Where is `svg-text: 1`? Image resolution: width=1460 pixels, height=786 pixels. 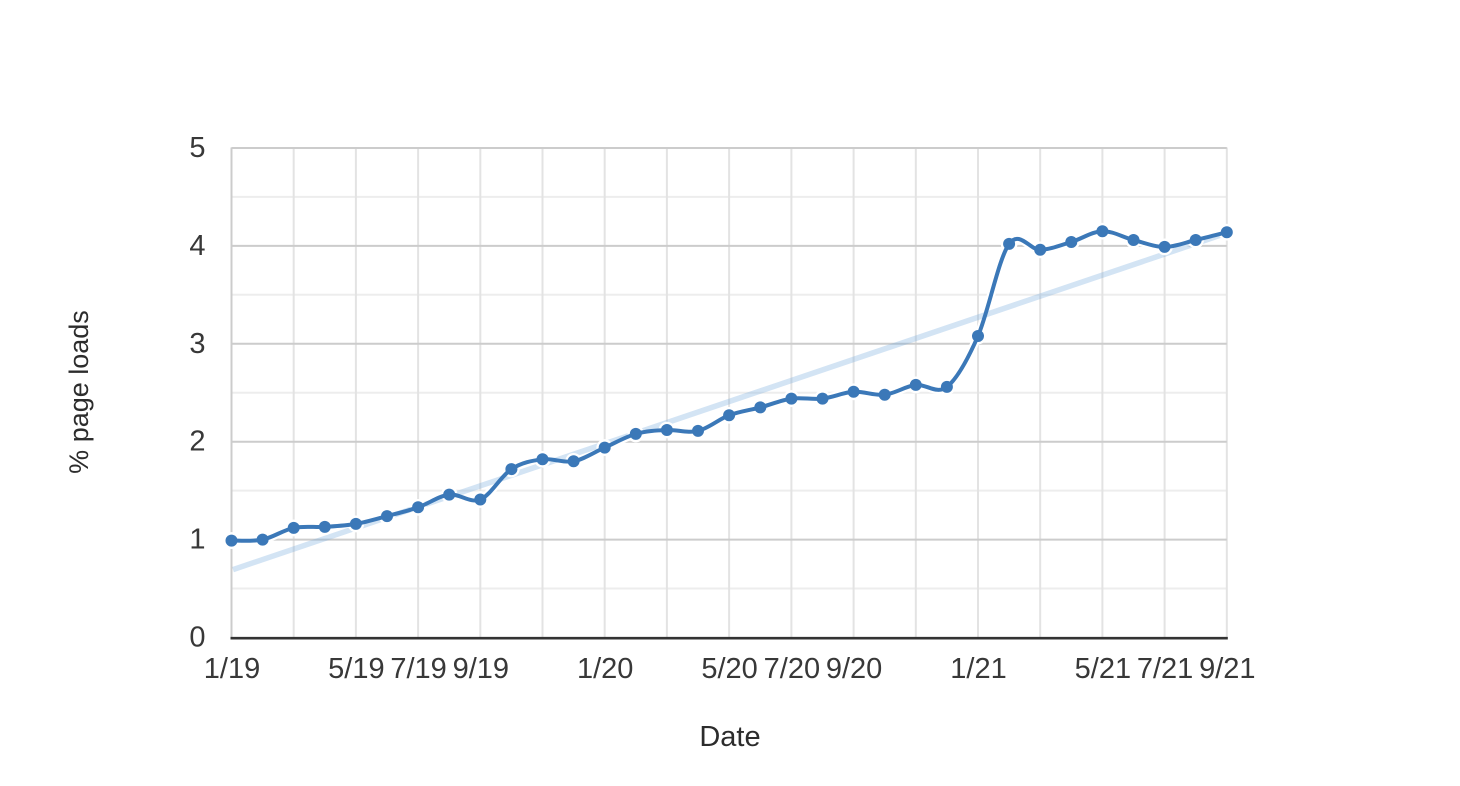
svg-text: 1 is located at coordinates (197, 540).